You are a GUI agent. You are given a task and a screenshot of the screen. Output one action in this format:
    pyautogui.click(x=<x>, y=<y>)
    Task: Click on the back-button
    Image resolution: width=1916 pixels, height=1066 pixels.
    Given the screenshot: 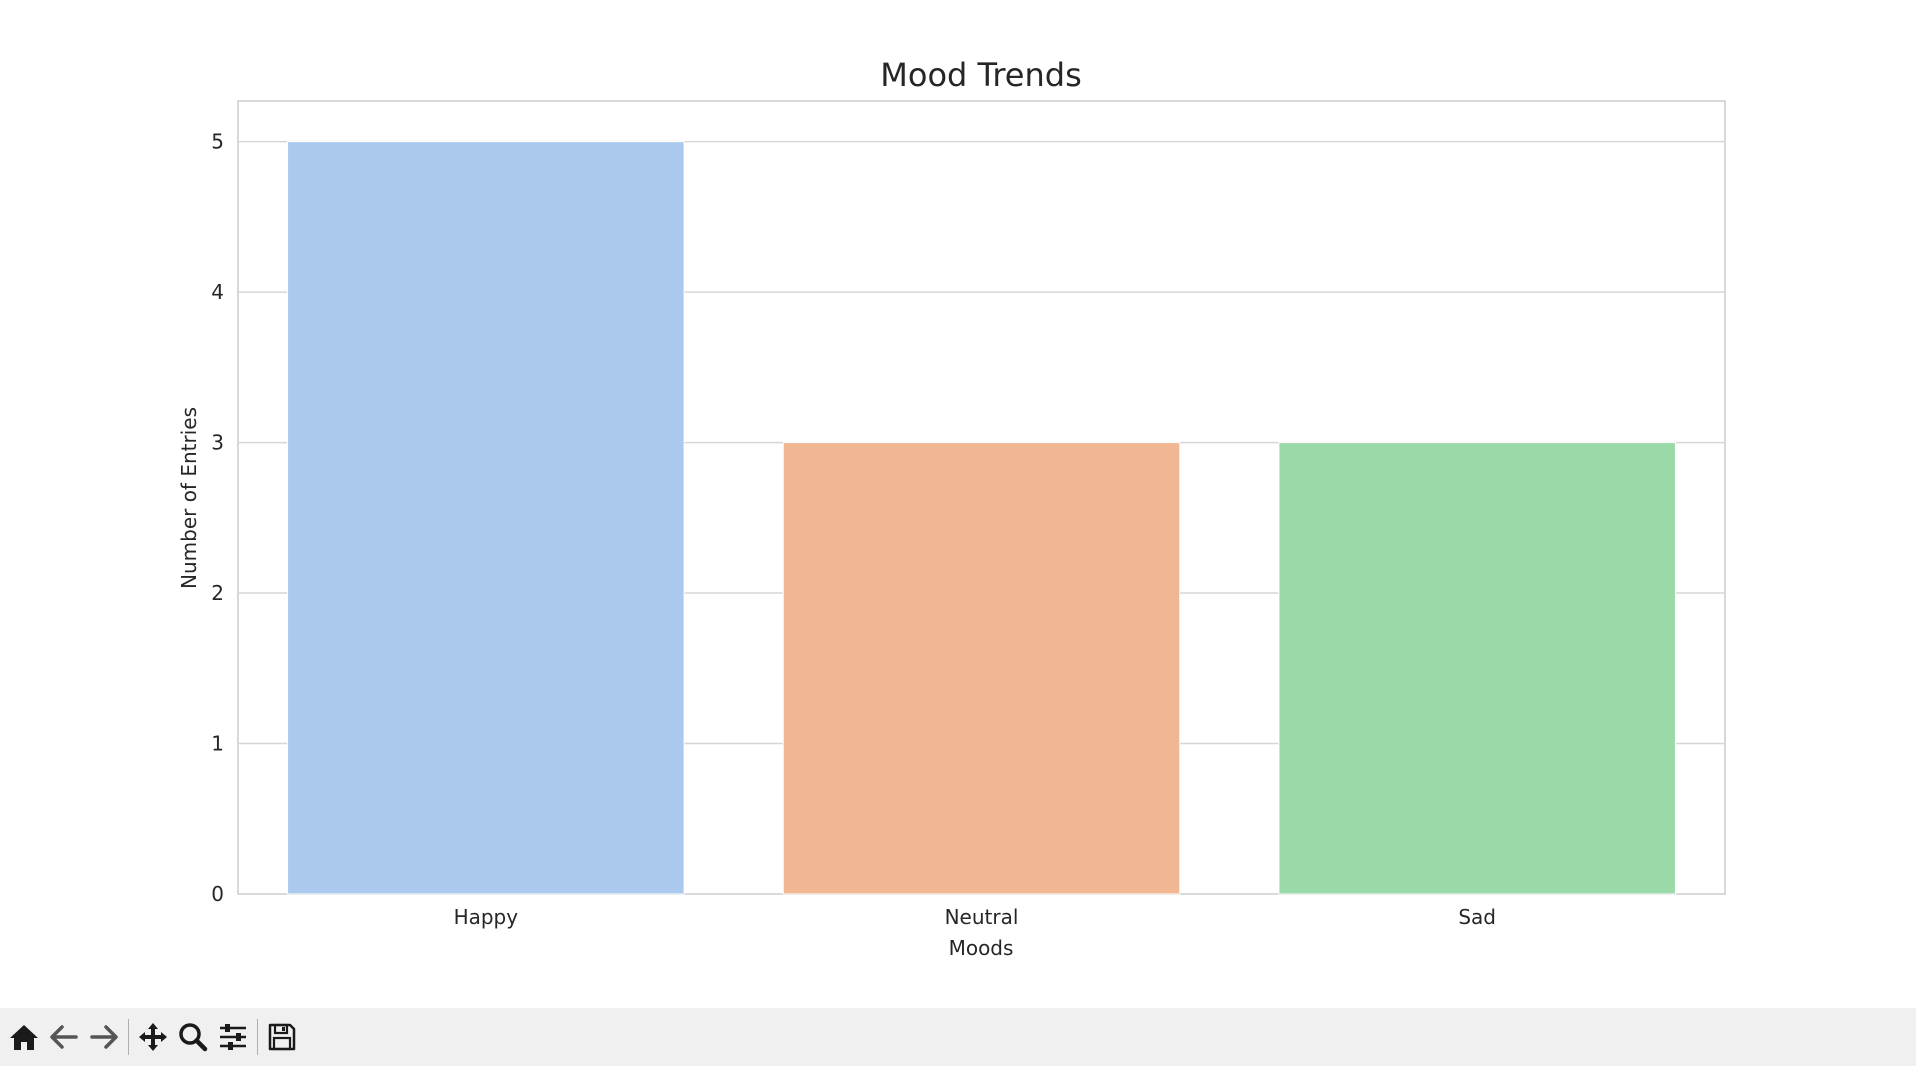 What is the action you would take?
    pyautogui.click(x=64, y=1037)
    